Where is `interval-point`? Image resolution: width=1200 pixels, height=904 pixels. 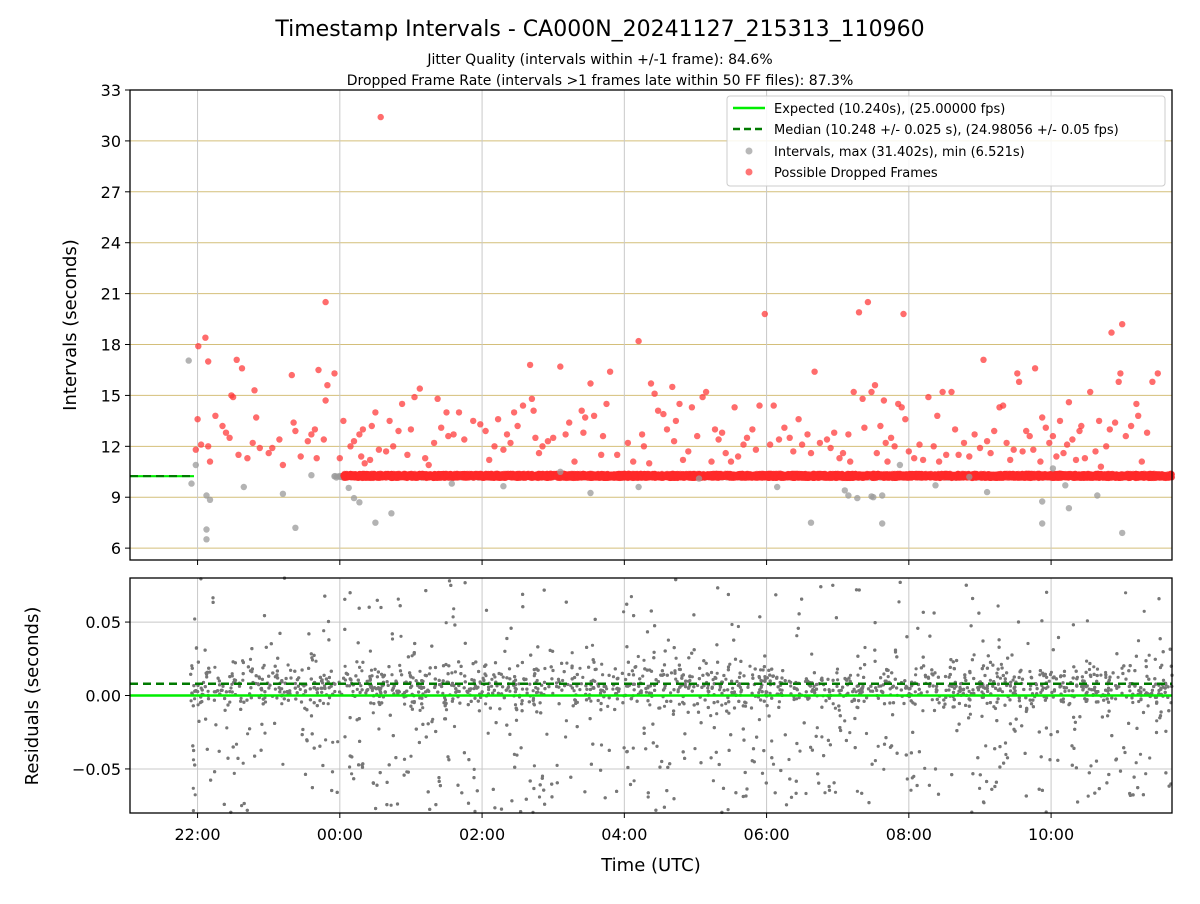
interval-point is located at coordinates (336, 477).